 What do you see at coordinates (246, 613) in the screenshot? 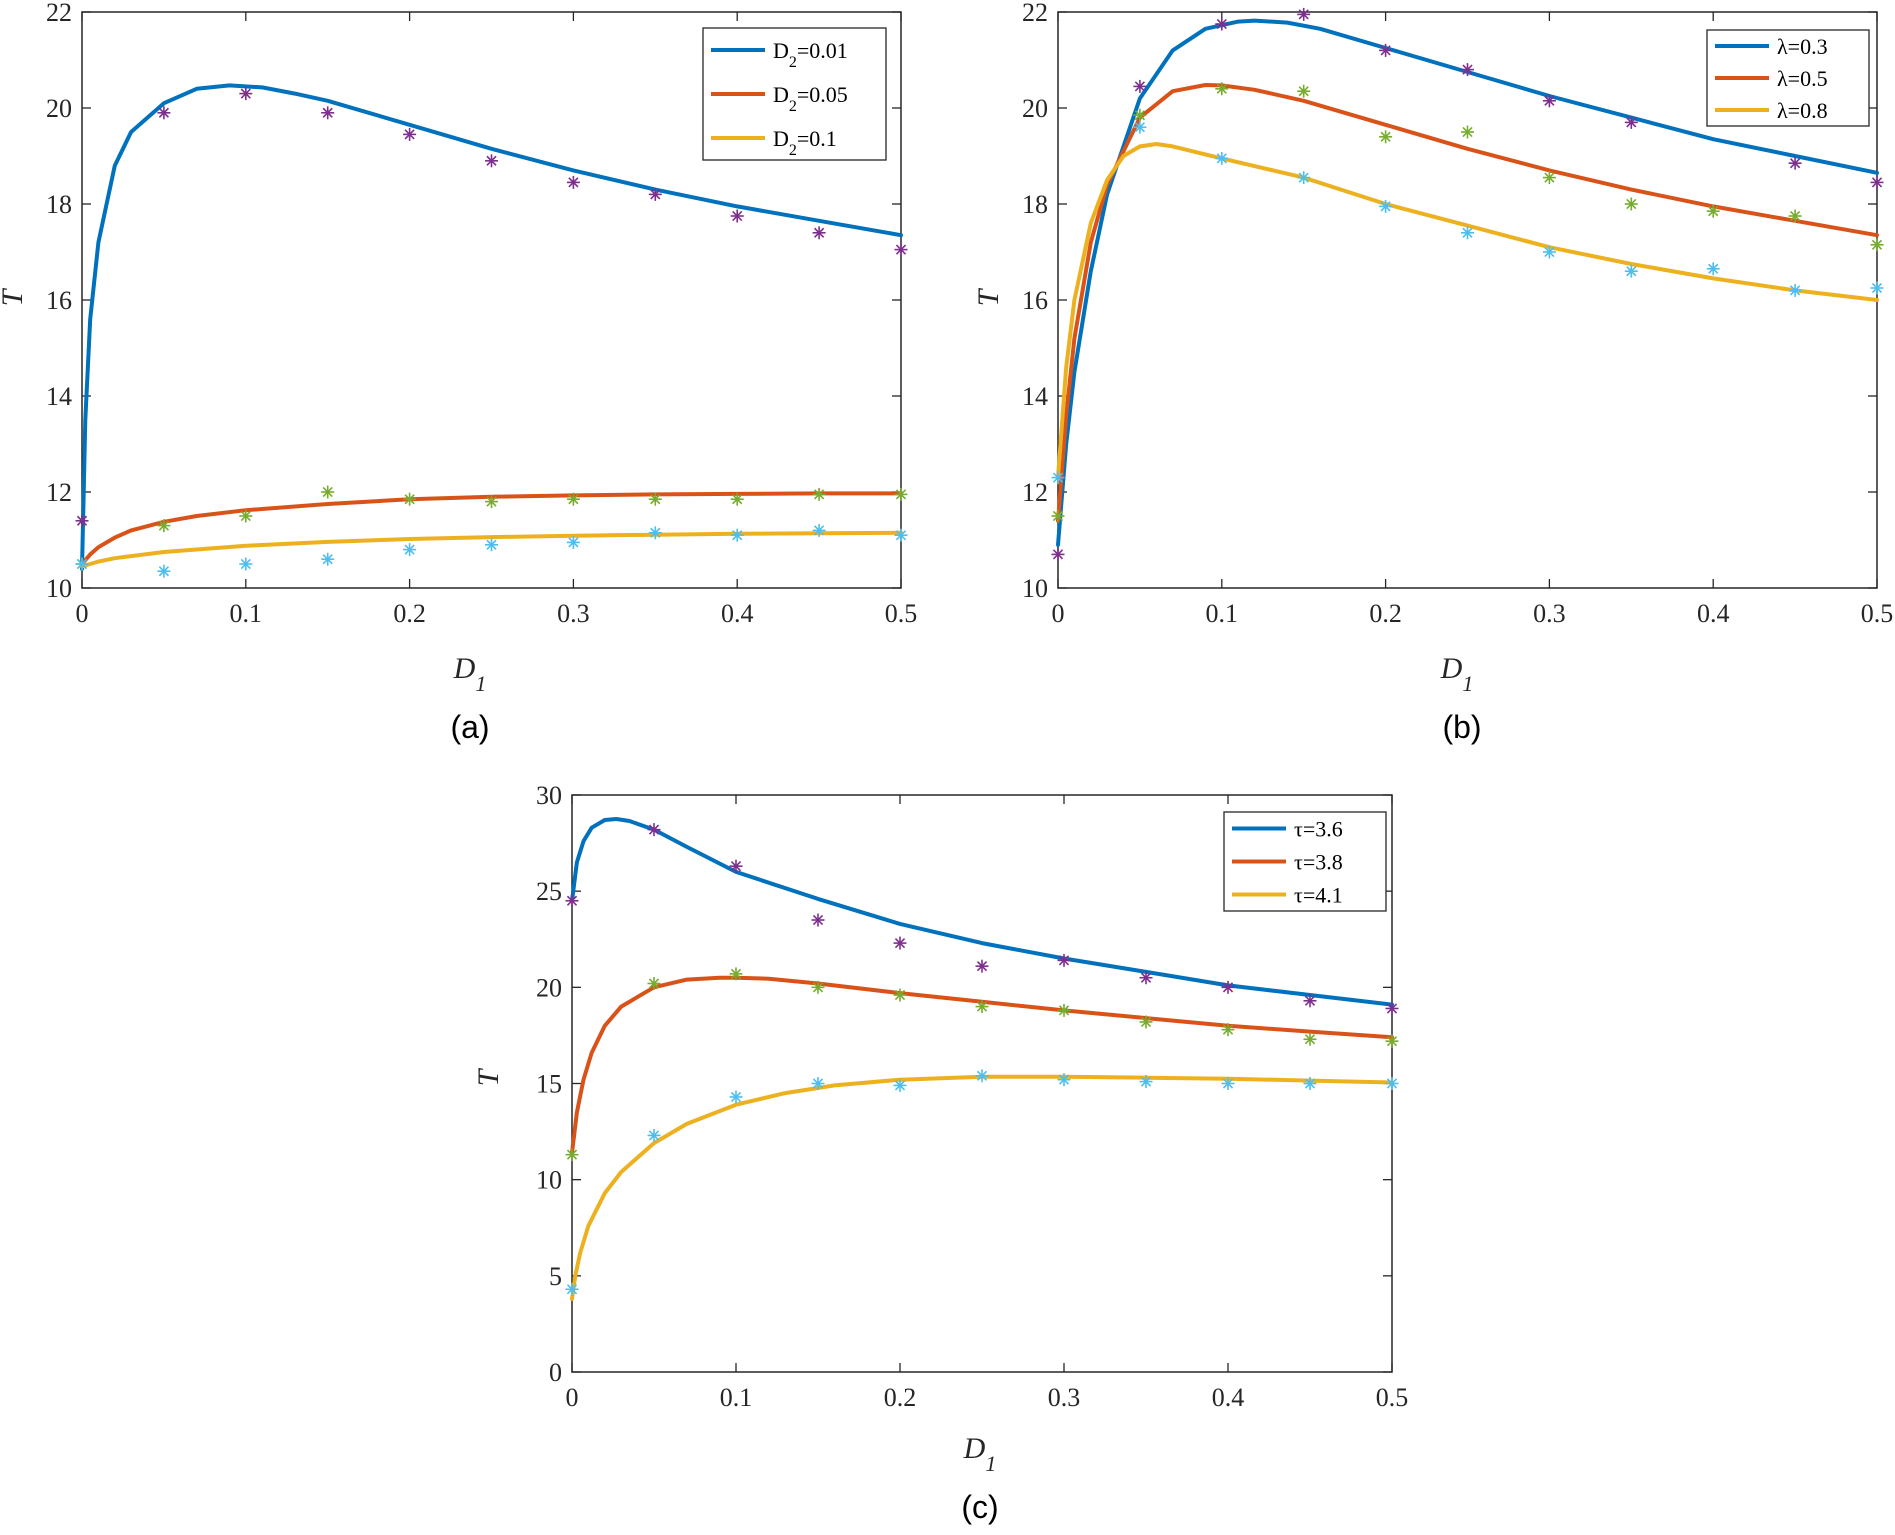
I see `x-tick-label: 0.1` at bounding box center [246, 613].